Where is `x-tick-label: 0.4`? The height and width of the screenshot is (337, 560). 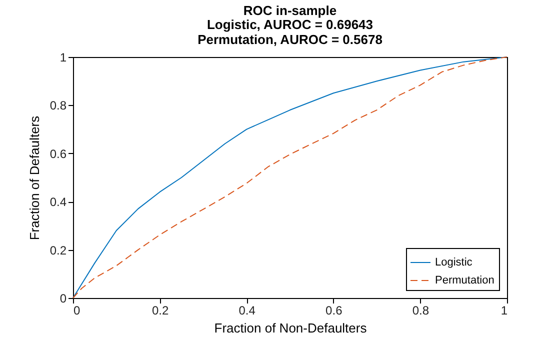 x-tick-label: 0.4 is located at coordinates (247, 311).